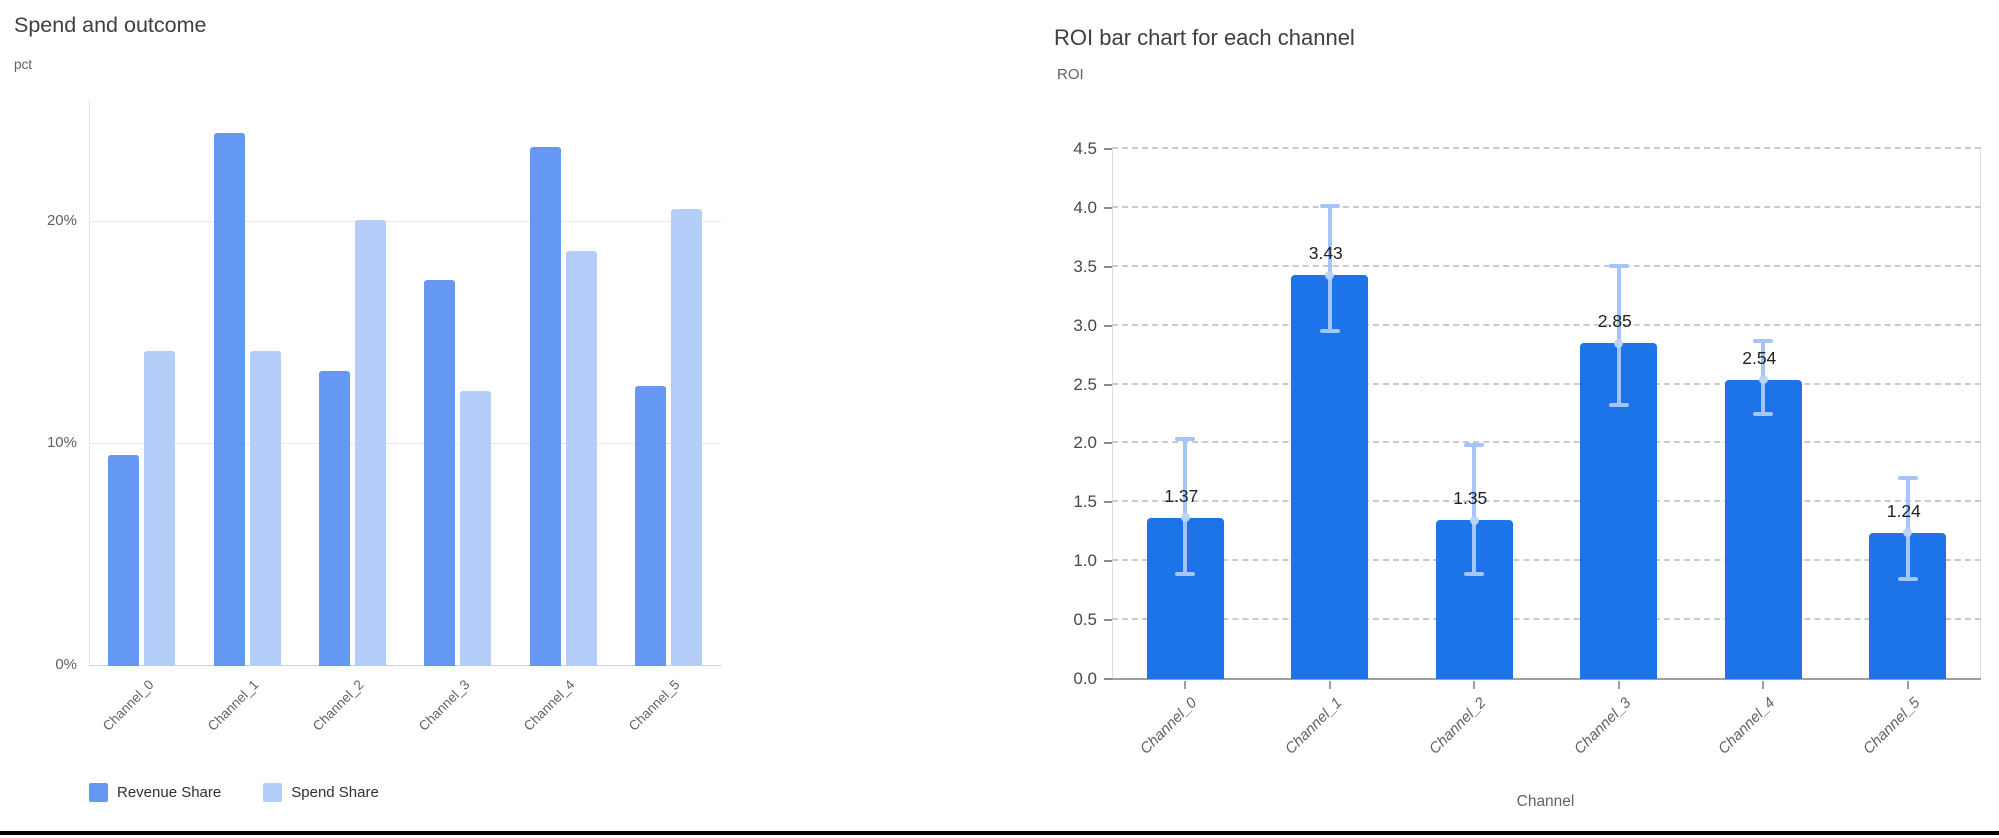 The width and height of the screenshot is (1999, 838). I want to click on value-label-Channel_1: 3.43, so click(1325, 253).